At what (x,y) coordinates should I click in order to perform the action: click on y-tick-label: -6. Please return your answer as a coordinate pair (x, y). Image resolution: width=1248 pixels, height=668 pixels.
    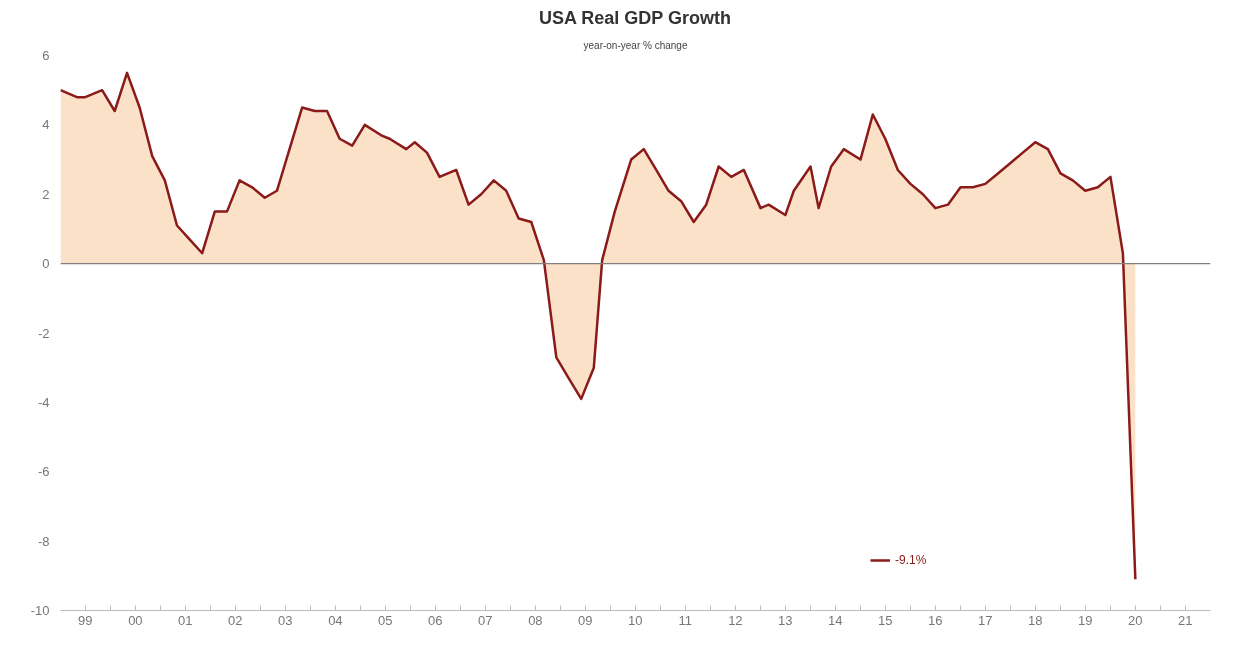
    Looking at the image, I should click on (43, 472).